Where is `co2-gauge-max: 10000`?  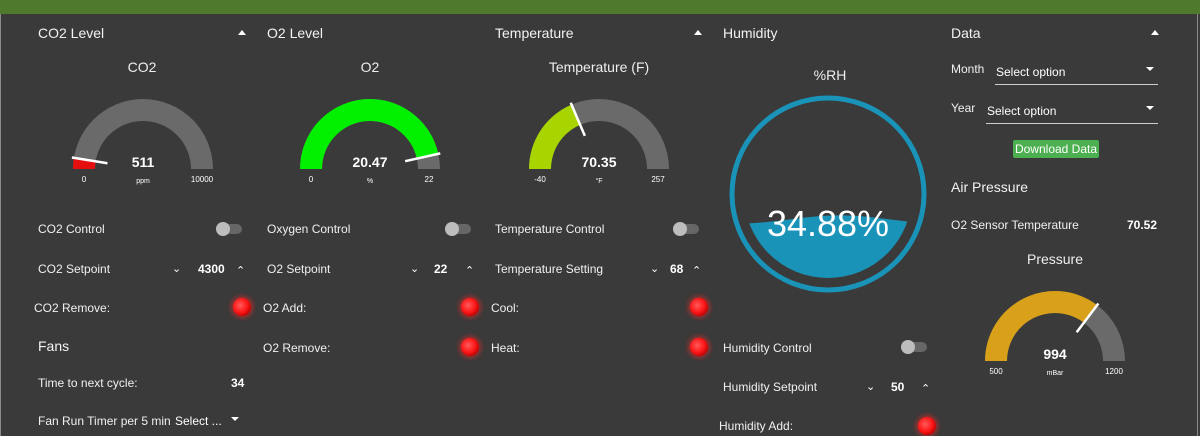
co2-gauge-max: 10000 is located at coordinates (202, 179).